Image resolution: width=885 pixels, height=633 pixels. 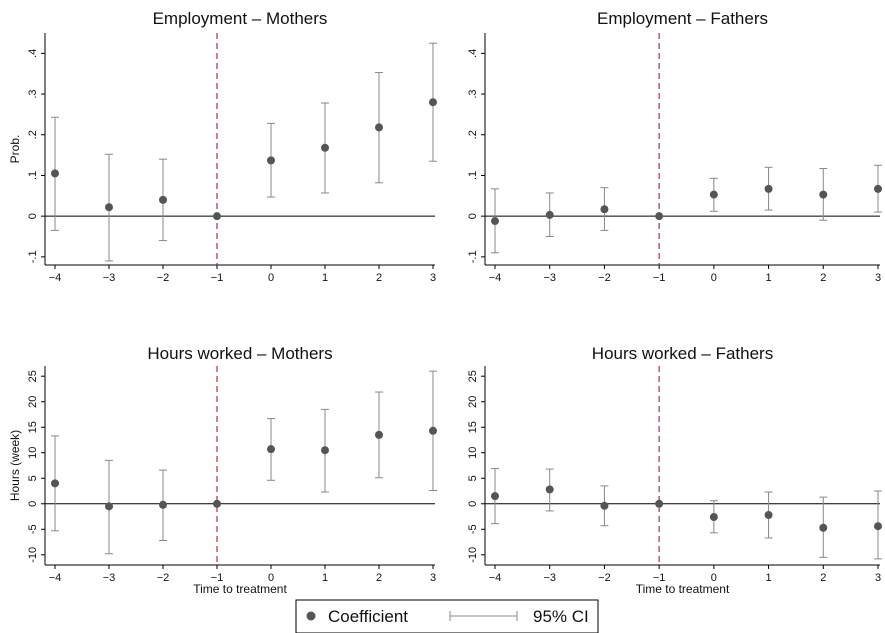 What do you see at coordinates (682, 18) in the screenshot?
I see `panel-title: Employment – Fathers` at bounding box center [682, 18].